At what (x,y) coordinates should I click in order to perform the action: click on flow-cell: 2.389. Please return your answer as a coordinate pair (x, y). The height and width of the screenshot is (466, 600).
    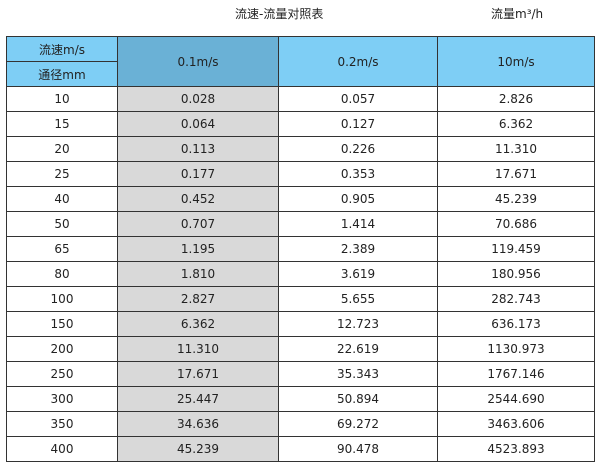
    Looking at the image, I should click on (358, 249).